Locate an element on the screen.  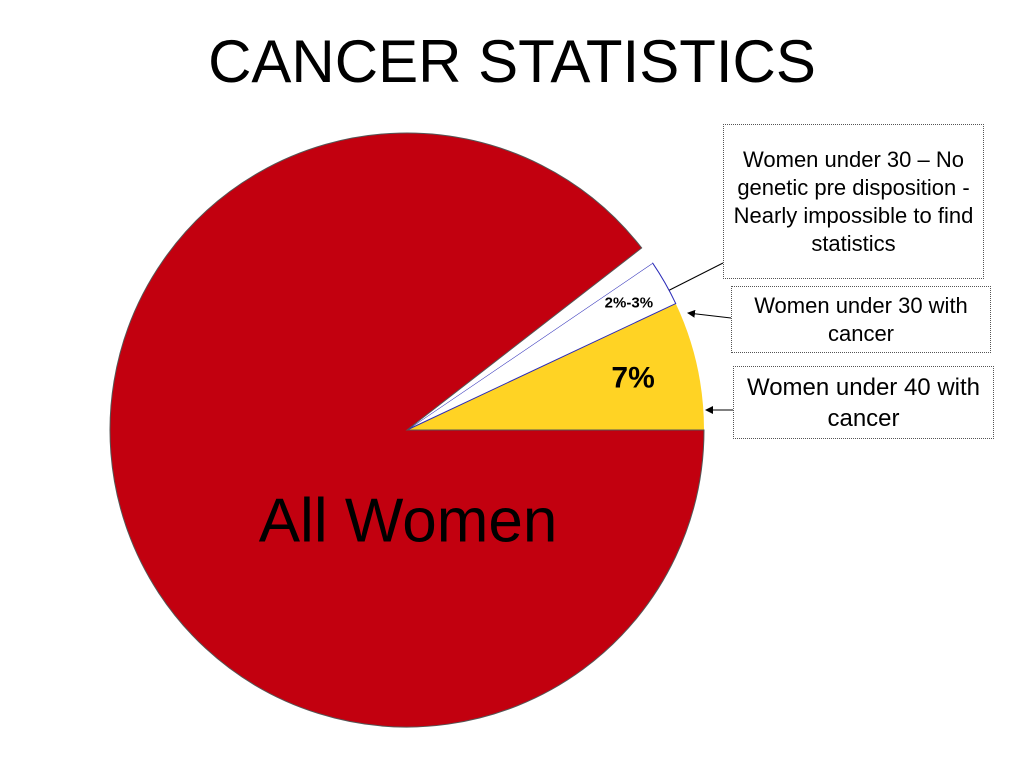
chart-title: CANCER STATISTICS is located at coordinates (512, 61).